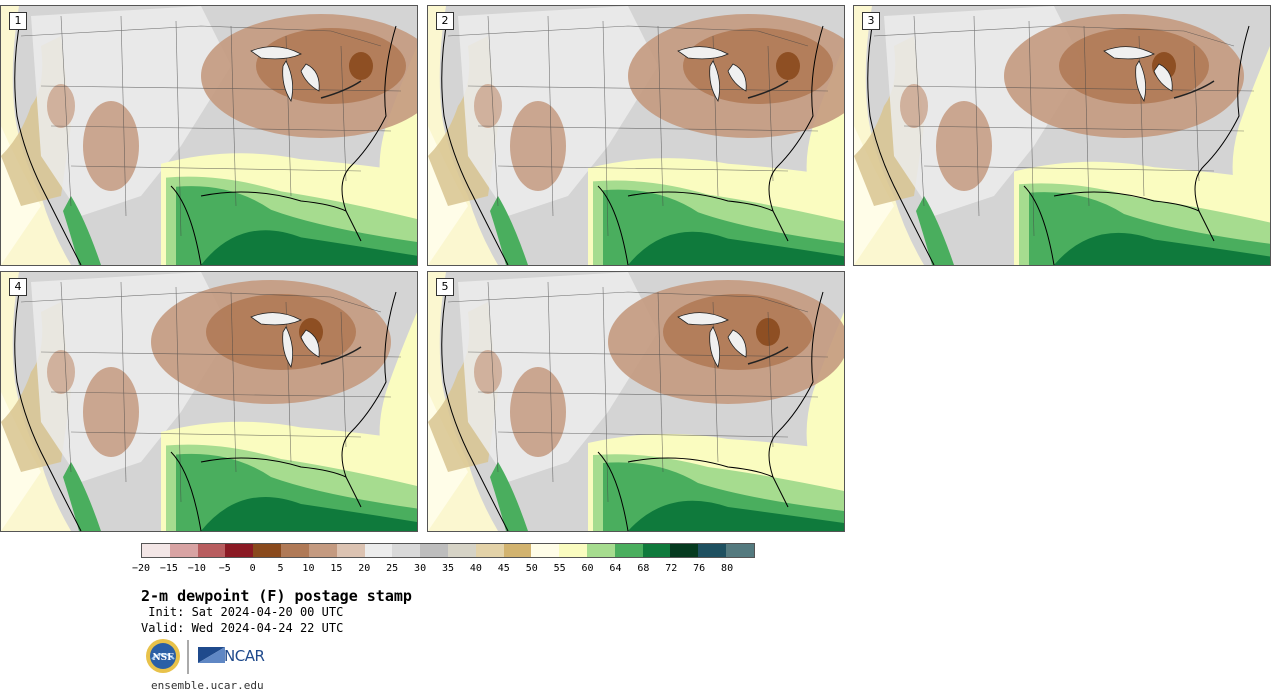 The height and width of the screenshot is (696, 1280). I want to click on dewpoint-colorbar, so click(448, 550).